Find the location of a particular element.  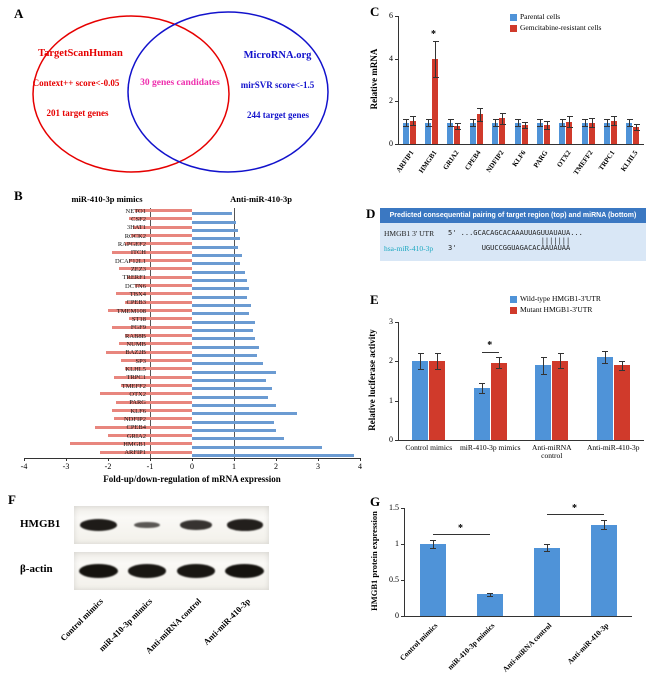

y-tick-label: 1 is located at coordinates (397, 543).